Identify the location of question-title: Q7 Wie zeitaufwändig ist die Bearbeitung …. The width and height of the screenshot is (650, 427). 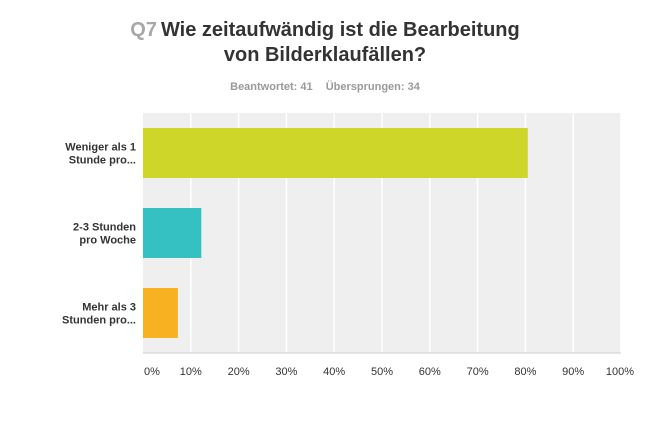
(325, 43).